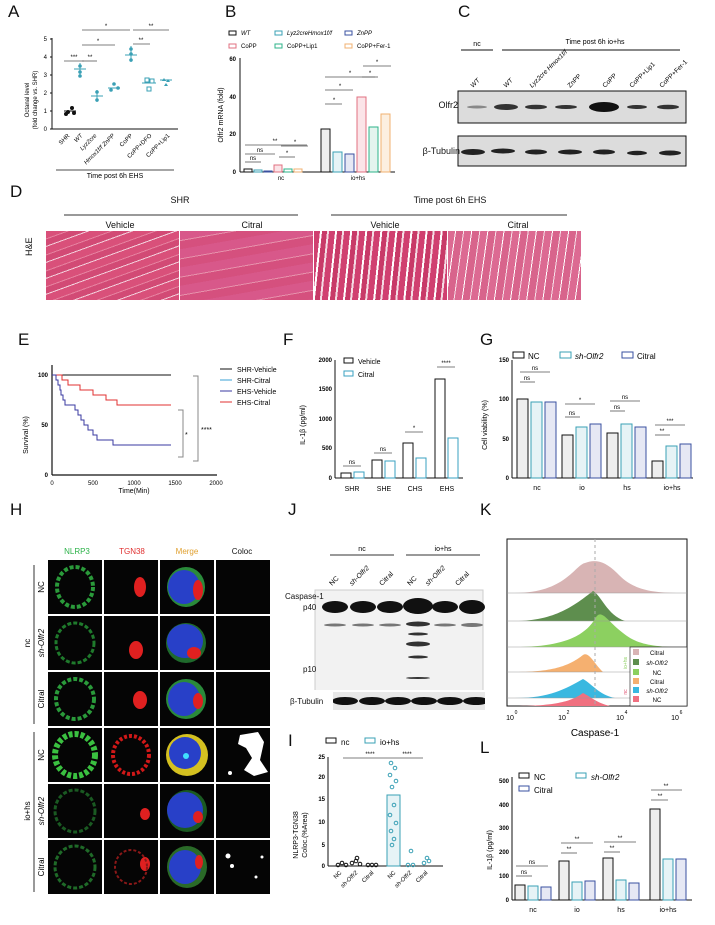 This screenshot has width=715, height=925. Describe the element at coordinates (540, 777) in the screenshot. I see `legend-item: NC` at that location.